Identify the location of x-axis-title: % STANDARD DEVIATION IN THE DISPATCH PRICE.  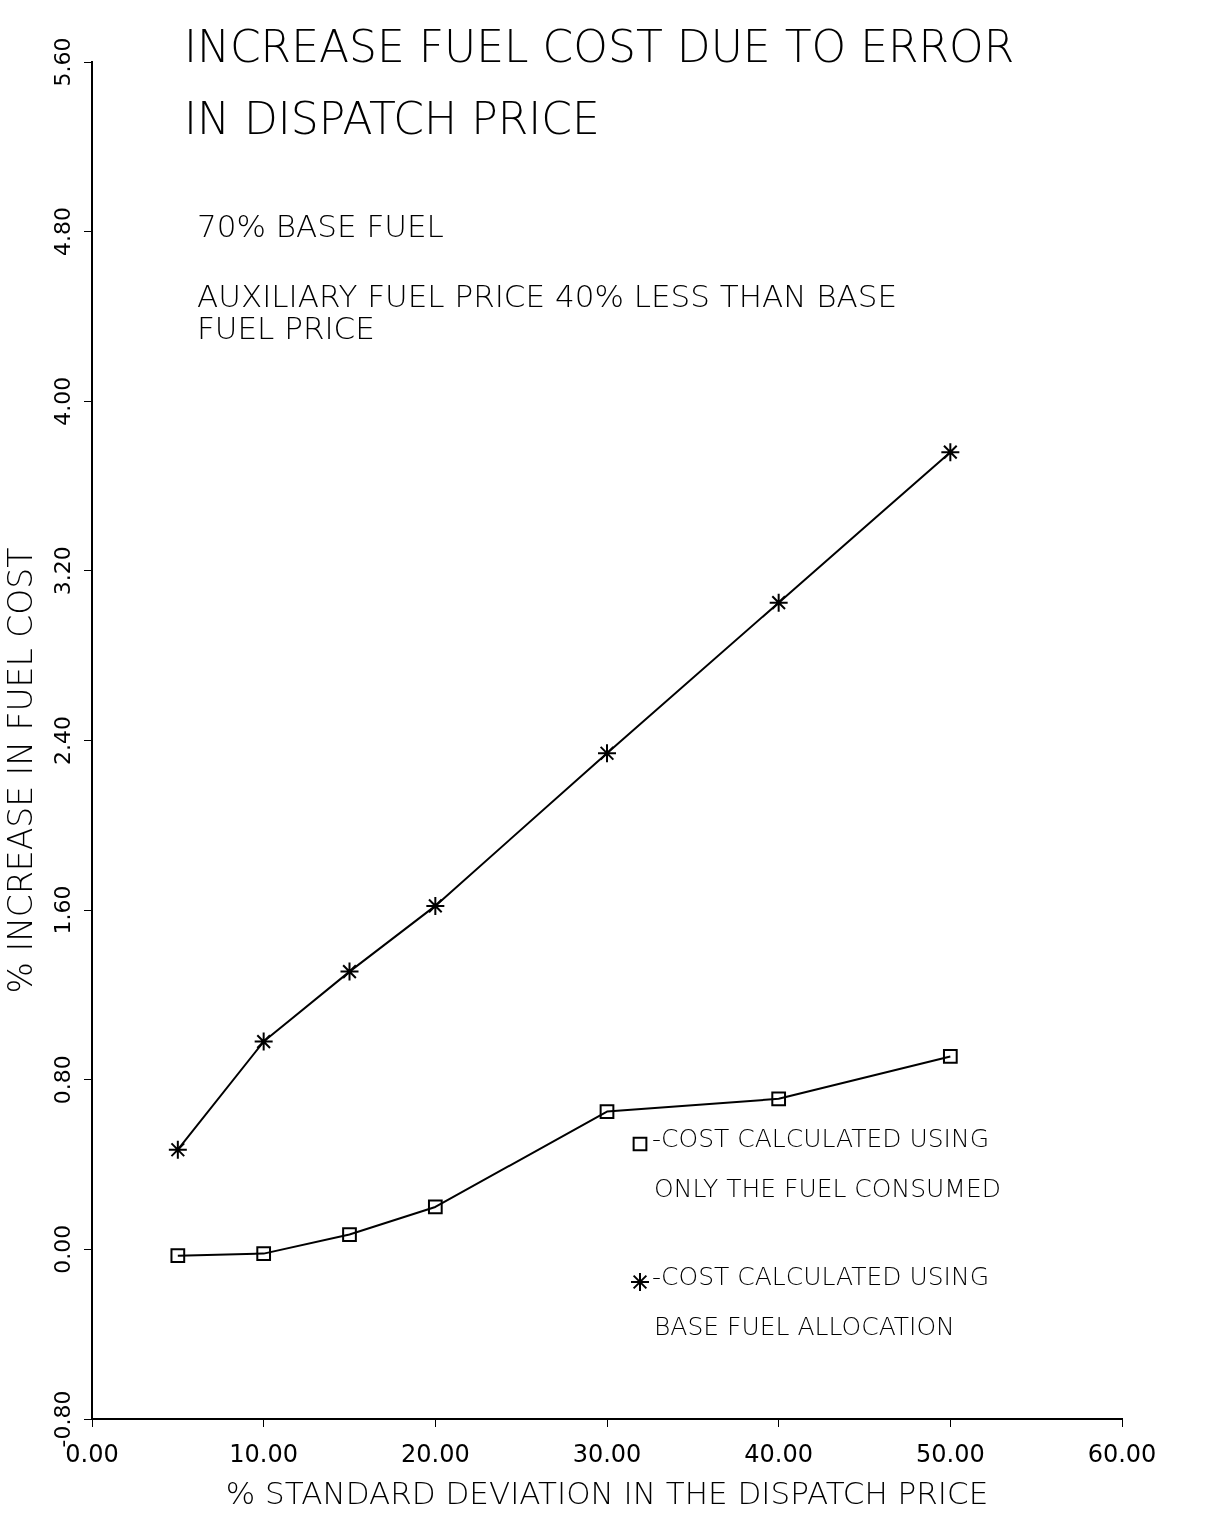
(607, 1493).